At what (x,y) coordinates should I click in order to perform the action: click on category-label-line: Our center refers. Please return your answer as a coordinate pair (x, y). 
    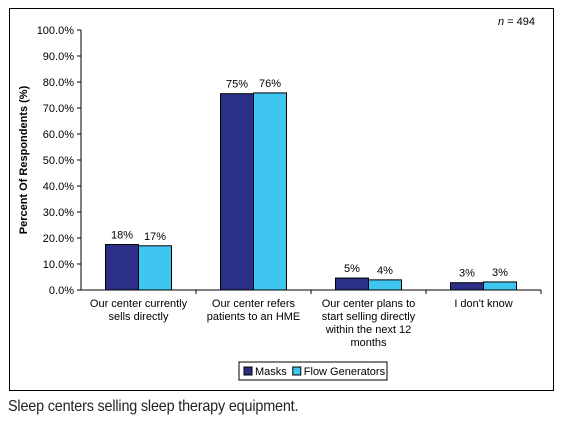
    Looking at the image, I should click on (254, 304).